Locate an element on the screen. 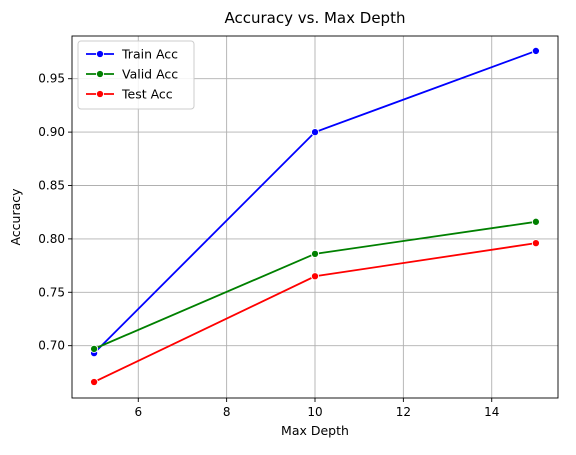  legend-item: Test Acc is located at coordinates (129, 94).